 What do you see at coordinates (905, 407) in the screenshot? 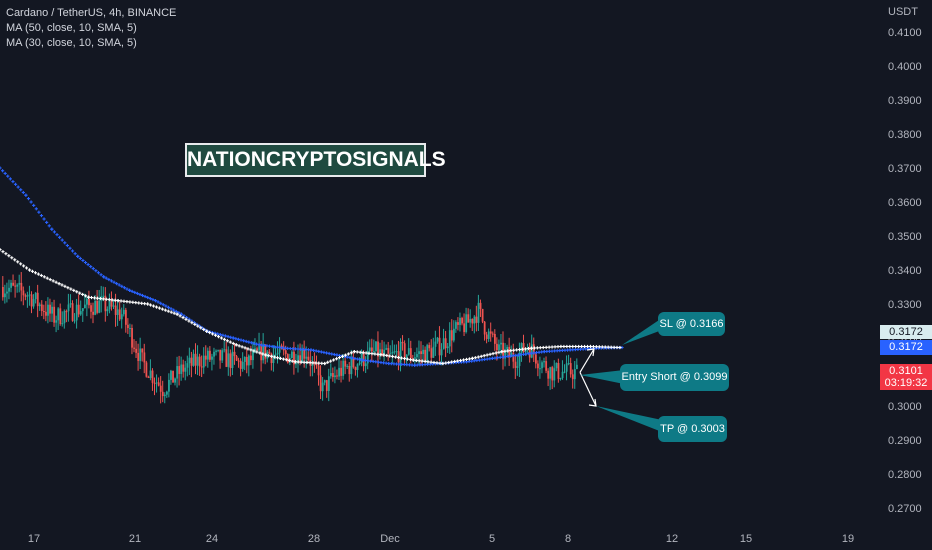
I see `y-tick-label: 0.3000` at bounding box center [905, 407].